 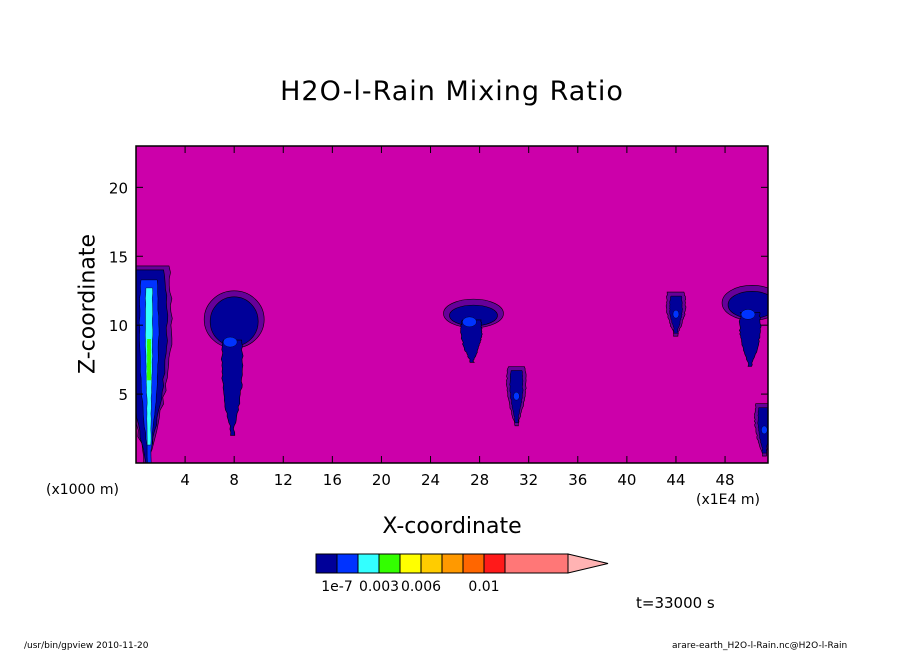 What do you see at coordinates (675, 603) in the screenshot?
I see `time-label: t=33000 s` at bounding box center [675, 603].